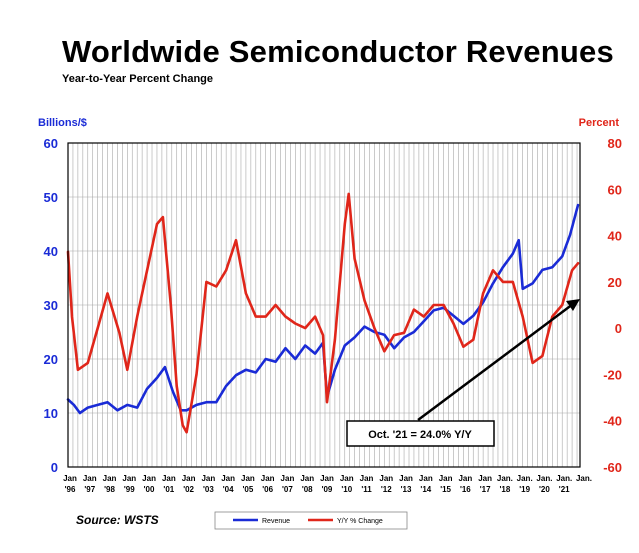 This screenshot has height=553, width=639. I want to click on left-tick-label: 0, so click(54, 467).